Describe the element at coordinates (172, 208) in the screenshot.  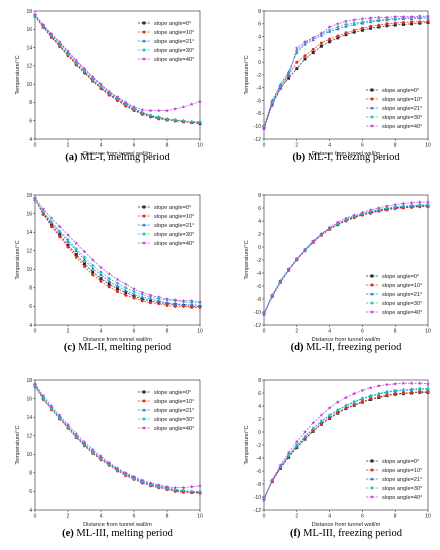
I see `legend-entry: slope angle=0°` at that location.